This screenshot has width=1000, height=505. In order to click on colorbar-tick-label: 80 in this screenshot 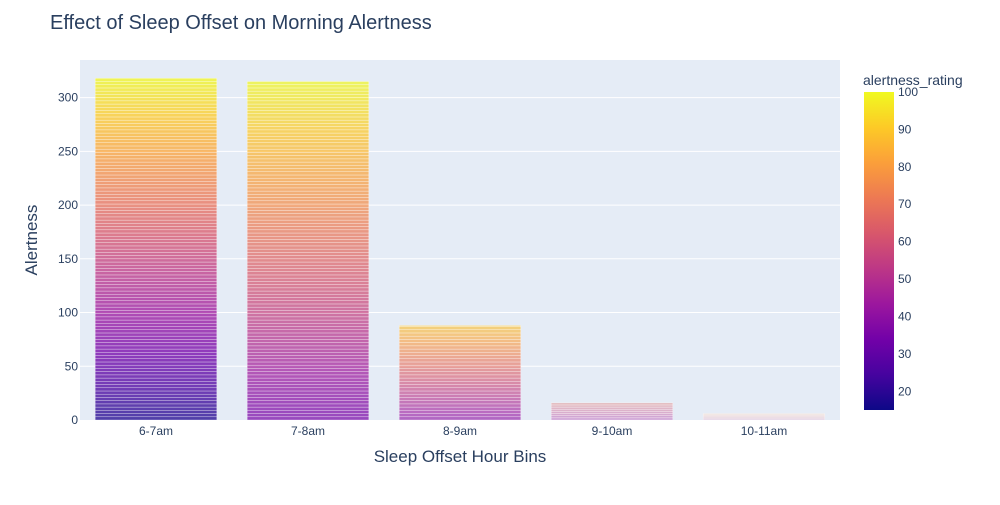, I will do `click(905, 167)`.